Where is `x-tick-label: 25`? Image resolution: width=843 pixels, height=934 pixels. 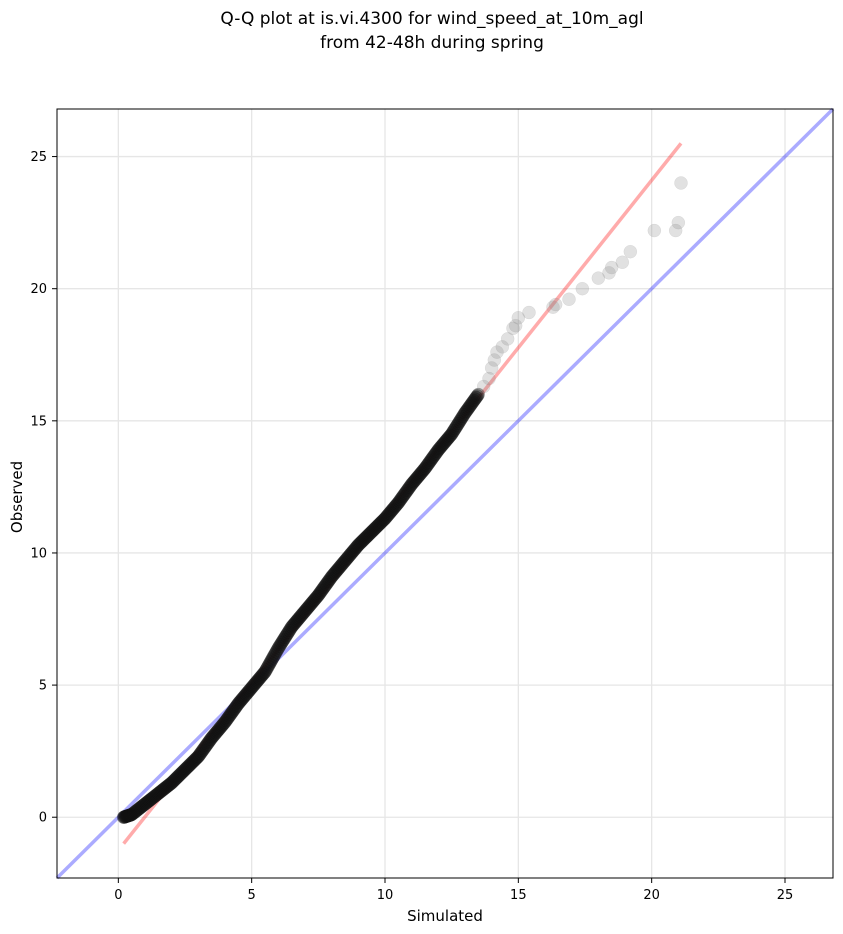 x-tick-label: 25 is located at coordinates (785, 895).